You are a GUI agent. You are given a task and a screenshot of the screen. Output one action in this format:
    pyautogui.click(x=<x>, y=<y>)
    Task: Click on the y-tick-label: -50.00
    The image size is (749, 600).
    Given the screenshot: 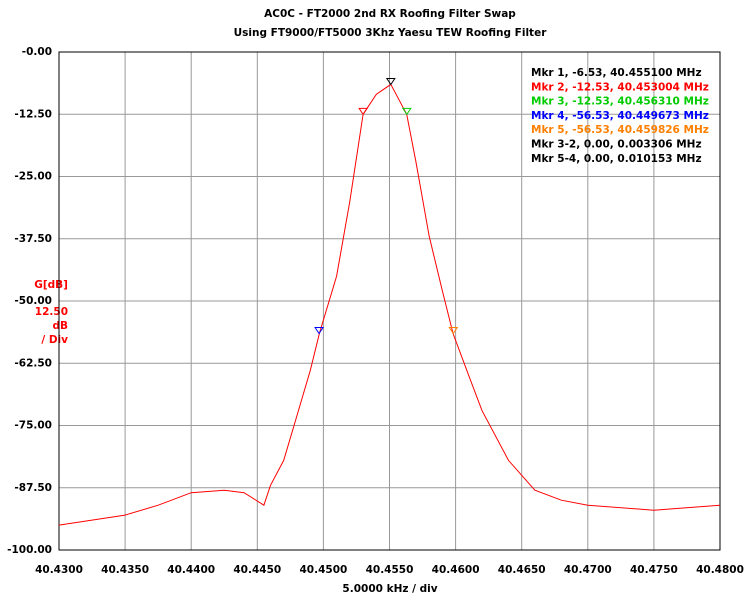 What is the action you would take?
    pyautogui.click(x=33, y=301)
    